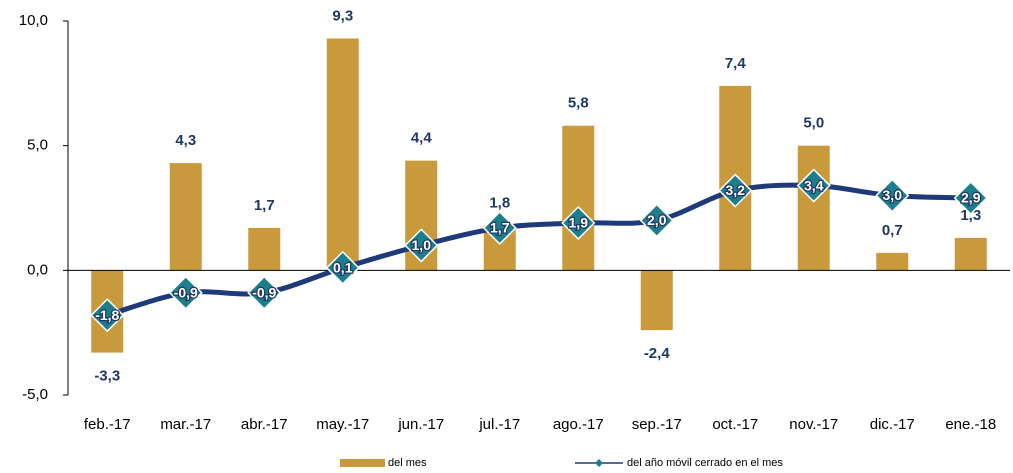 This screenshot has height=473, width=1013. I want to click on bar-value-label: 1,3, so click(970, 215).